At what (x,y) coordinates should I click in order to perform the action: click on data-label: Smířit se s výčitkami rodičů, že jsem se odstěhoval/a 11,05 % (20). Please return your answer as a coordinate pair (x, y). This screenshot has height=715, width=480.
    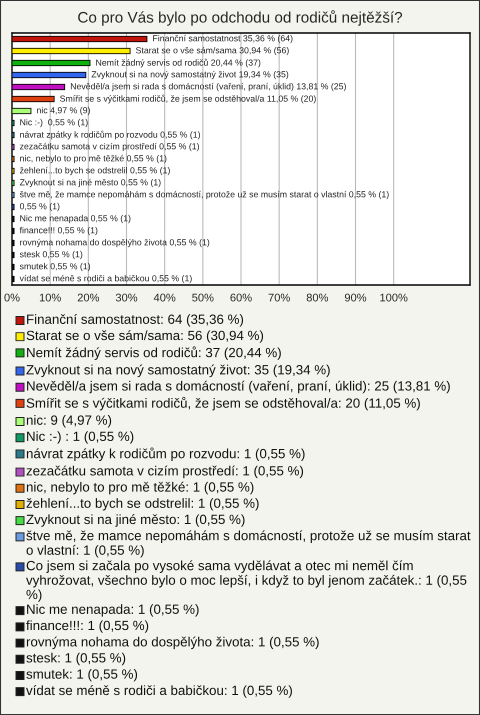
    Looking at the image, I should click on (188, 99).